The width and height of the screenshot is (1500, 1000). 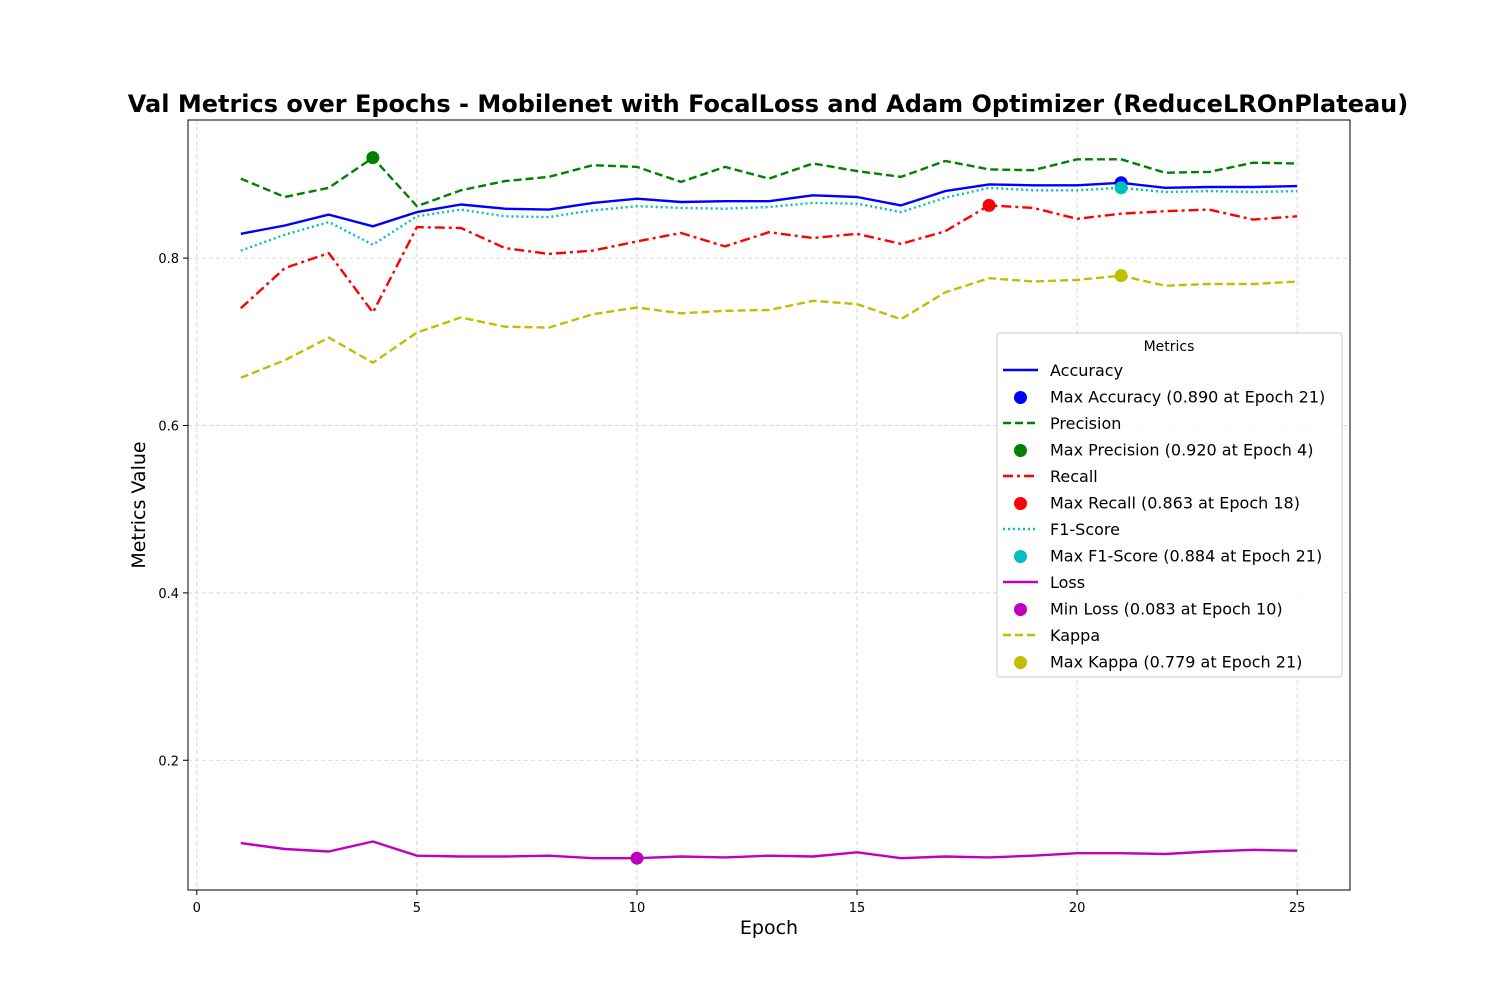 I want to click on marker-max-recall, so click(x=989, y=205).